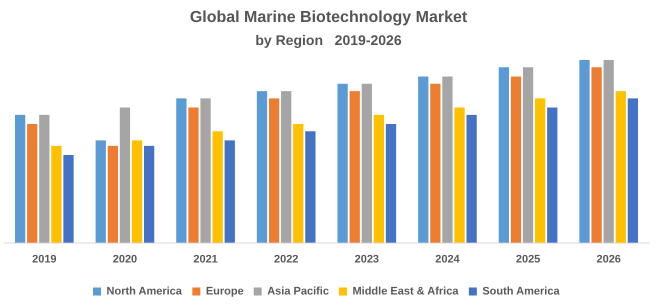 Image resolution: width=657 pixels, height=307 pixels. Describe the element at coordinates (125, 259) in the screenshot. I see `x-tick-label: 2020` at that location.